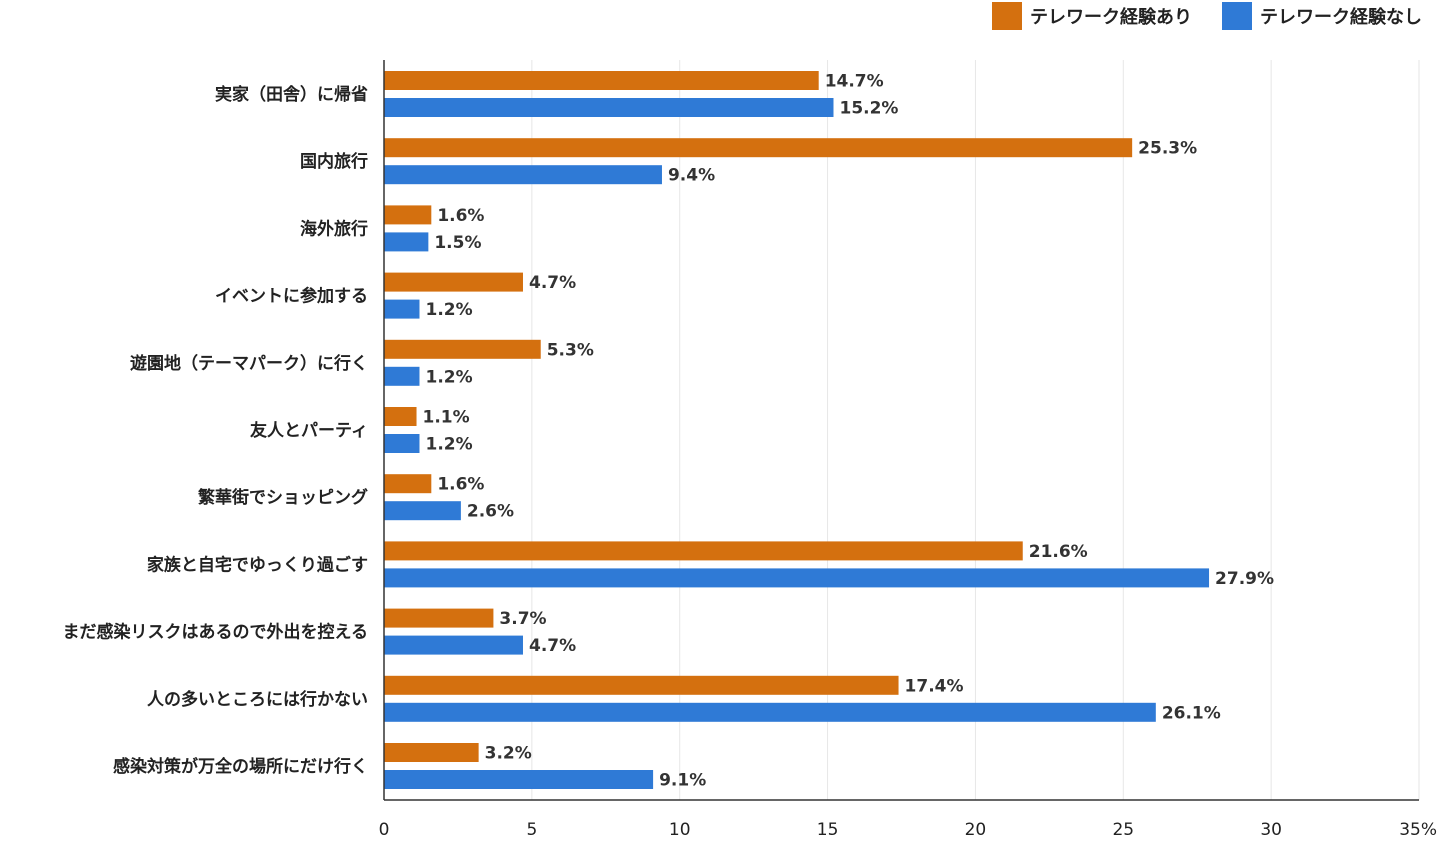  I want to click on legend-item-series-1: テレワーク経験あり, so click(1092, 16).